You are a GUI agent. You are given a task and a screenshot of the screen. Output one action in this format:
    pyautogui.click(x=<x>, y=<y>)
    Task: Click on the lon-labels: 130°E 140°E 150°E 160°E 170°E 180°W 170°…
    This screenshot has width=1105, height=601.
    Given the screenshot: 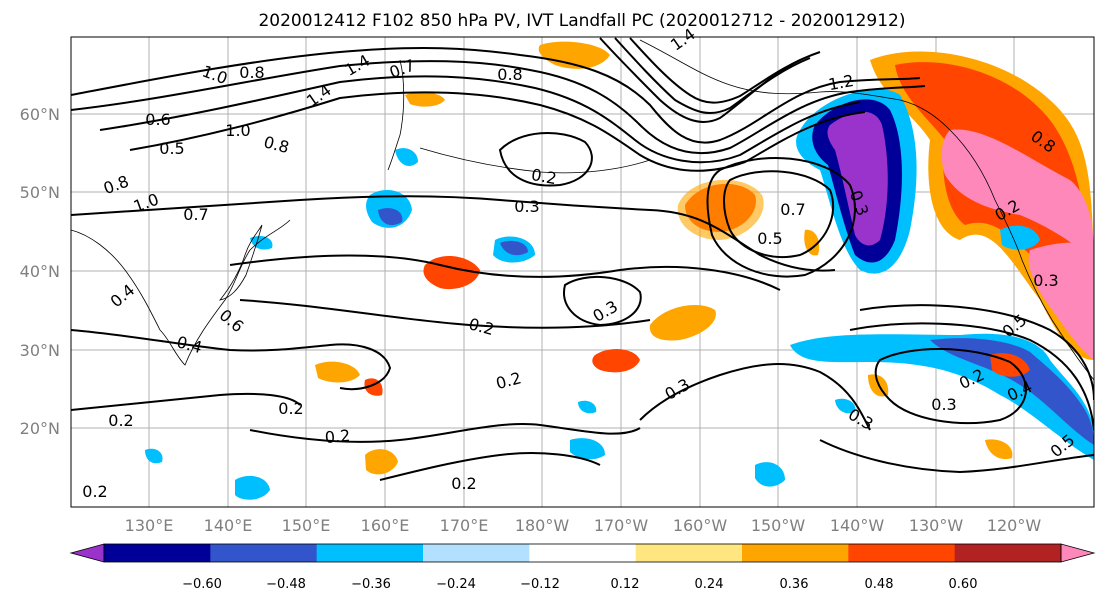 What is the action you would take?
    pyautogui.click(x=583, y=525)
    